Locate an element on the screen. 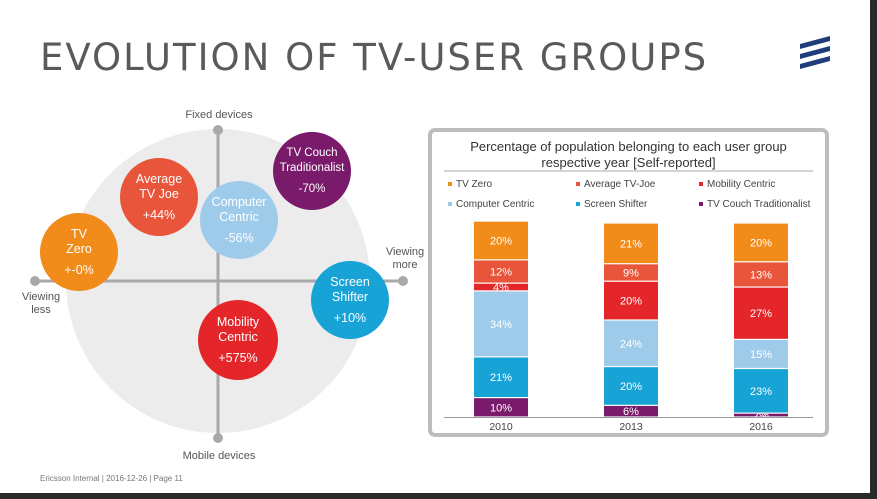 The image size is (877, 499). bar-data-label: 4% is located at coordinates (501, 288).